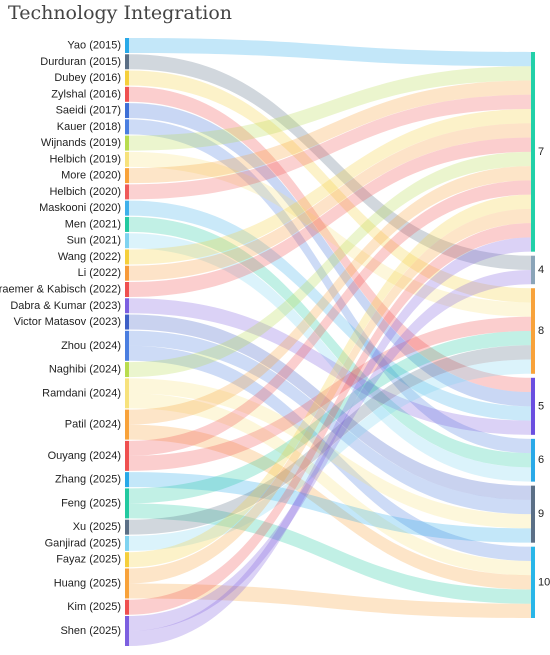 This screenshot has height=655, width=550. What do you see at coordinates (83, 543) in the screenshot?
I see `source-label: Ganjirad (2025)` at bounding box center [83, 543].